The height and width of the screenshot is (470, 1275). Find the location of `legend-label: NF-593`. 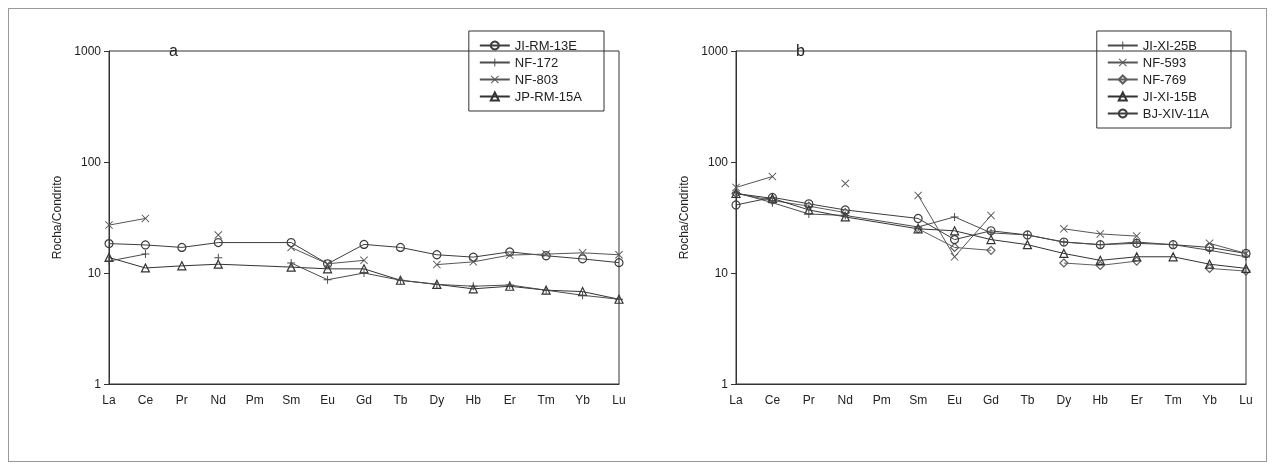

legend-label: NF-593 is located at coordinates (1164, 62).